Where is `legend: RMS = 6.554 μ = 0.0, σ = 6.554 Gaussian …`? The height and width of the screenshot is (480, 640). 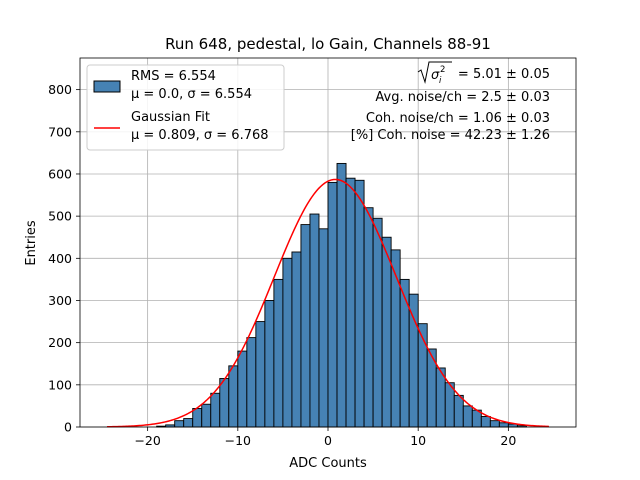
legend: RMS = 6.554 μ = 0.0, σ = 6.554 Gaussian … is located at coordinates (185, 107).